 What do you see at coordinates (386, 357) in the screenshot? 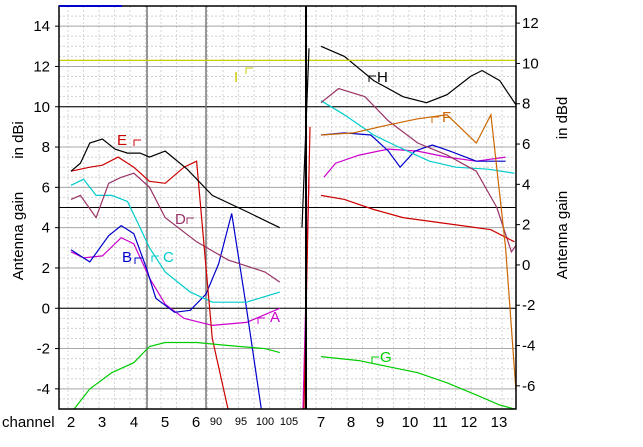
I see `series-g-label: G` at bounding box center [386, 357].